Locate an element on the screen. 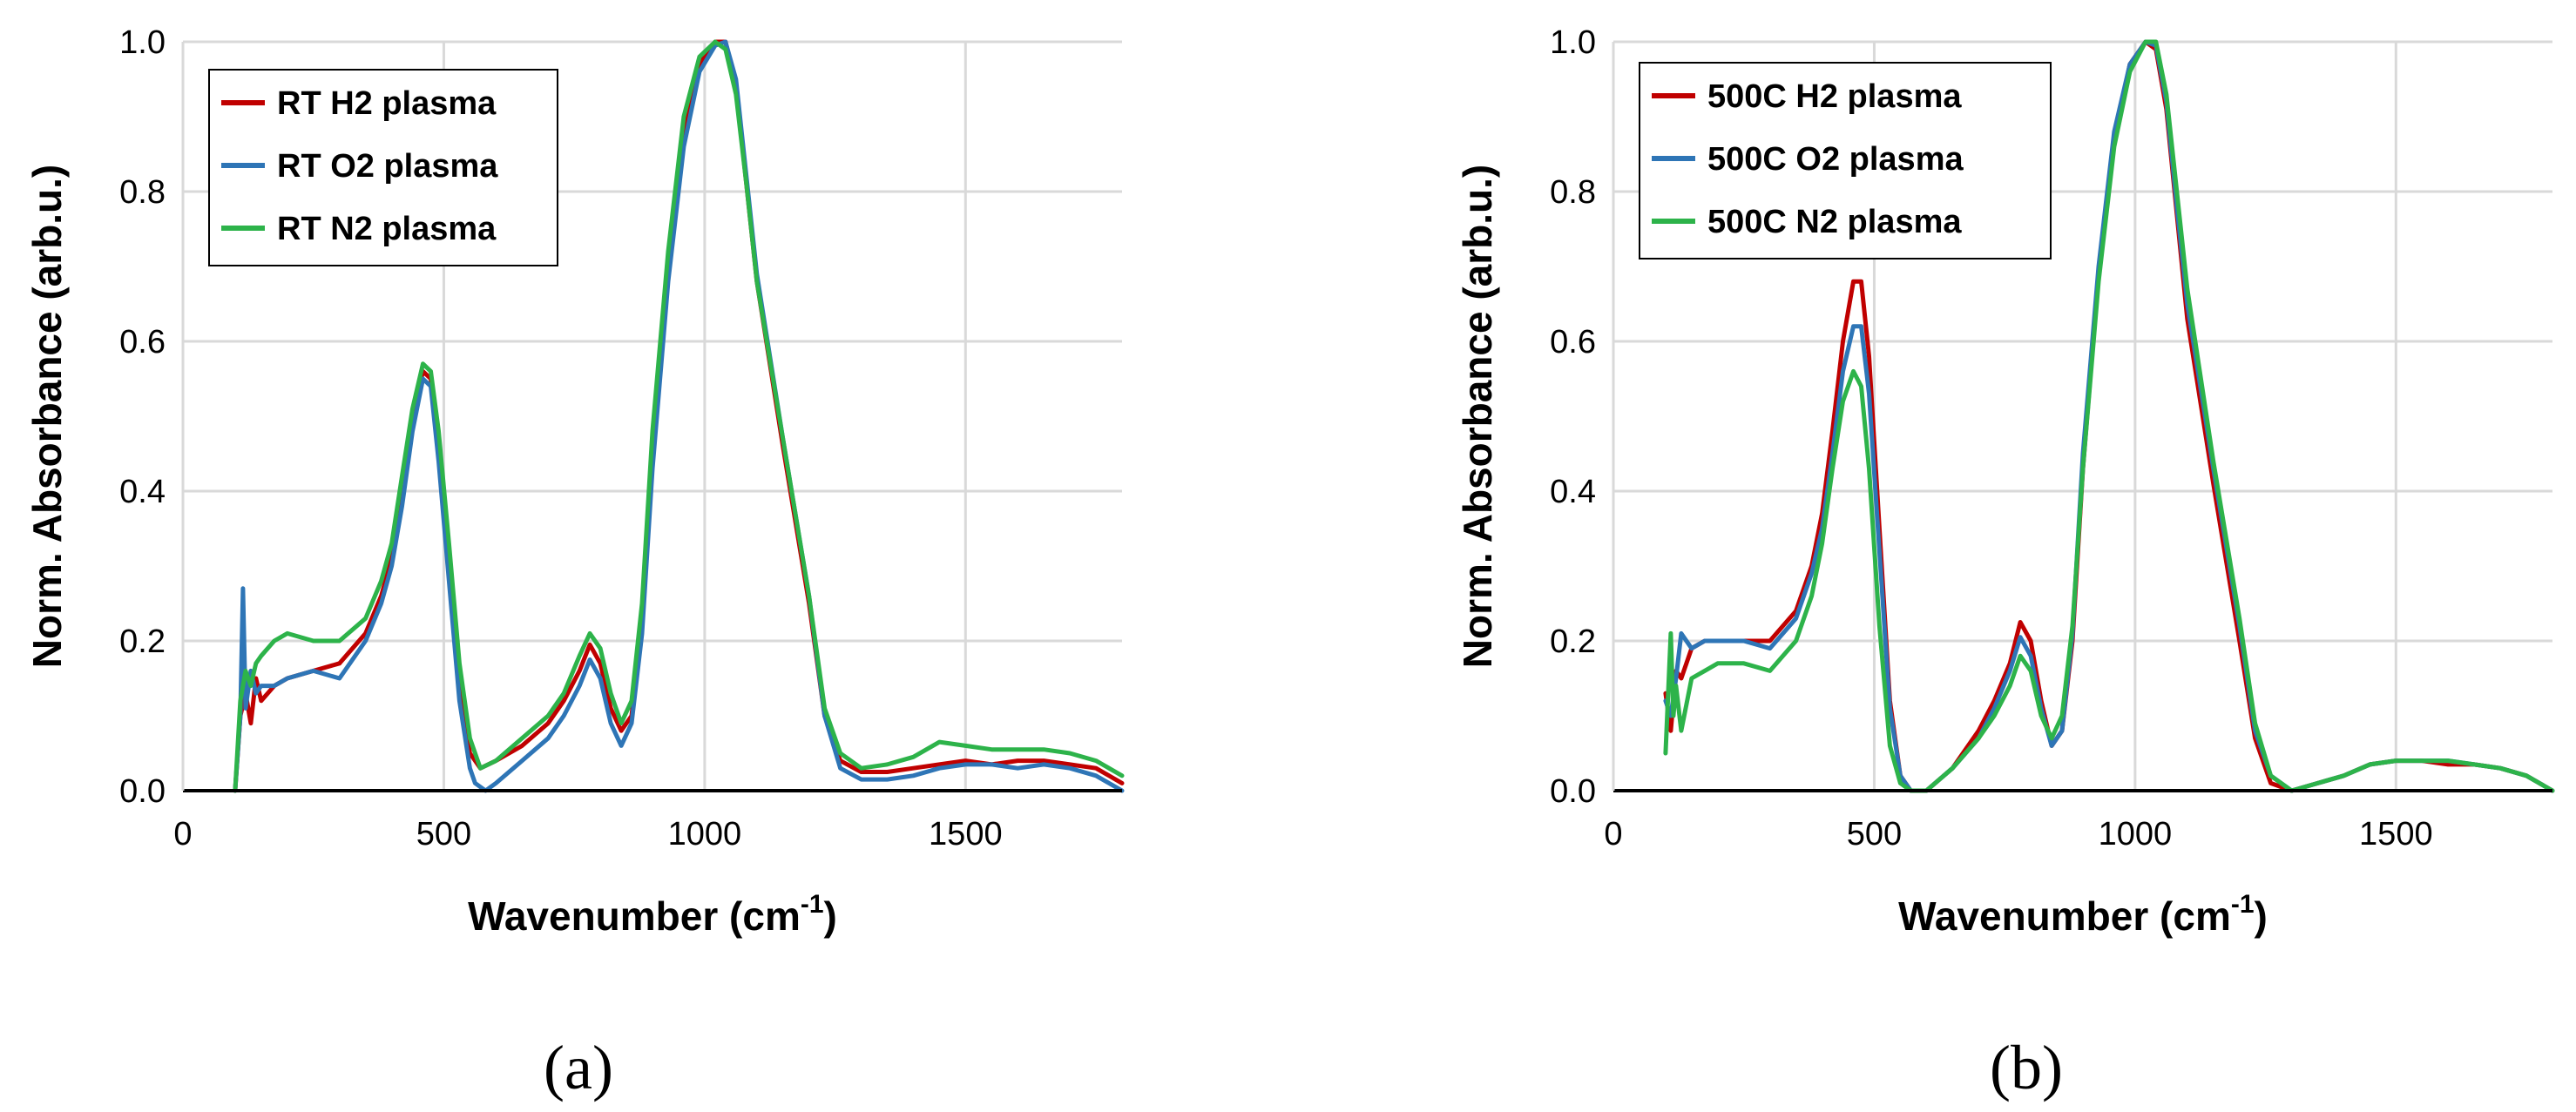 The width and height of the screenshot is (2576, 1112). legend-label: RT N2 plasma is located at coordinates (387, 229).